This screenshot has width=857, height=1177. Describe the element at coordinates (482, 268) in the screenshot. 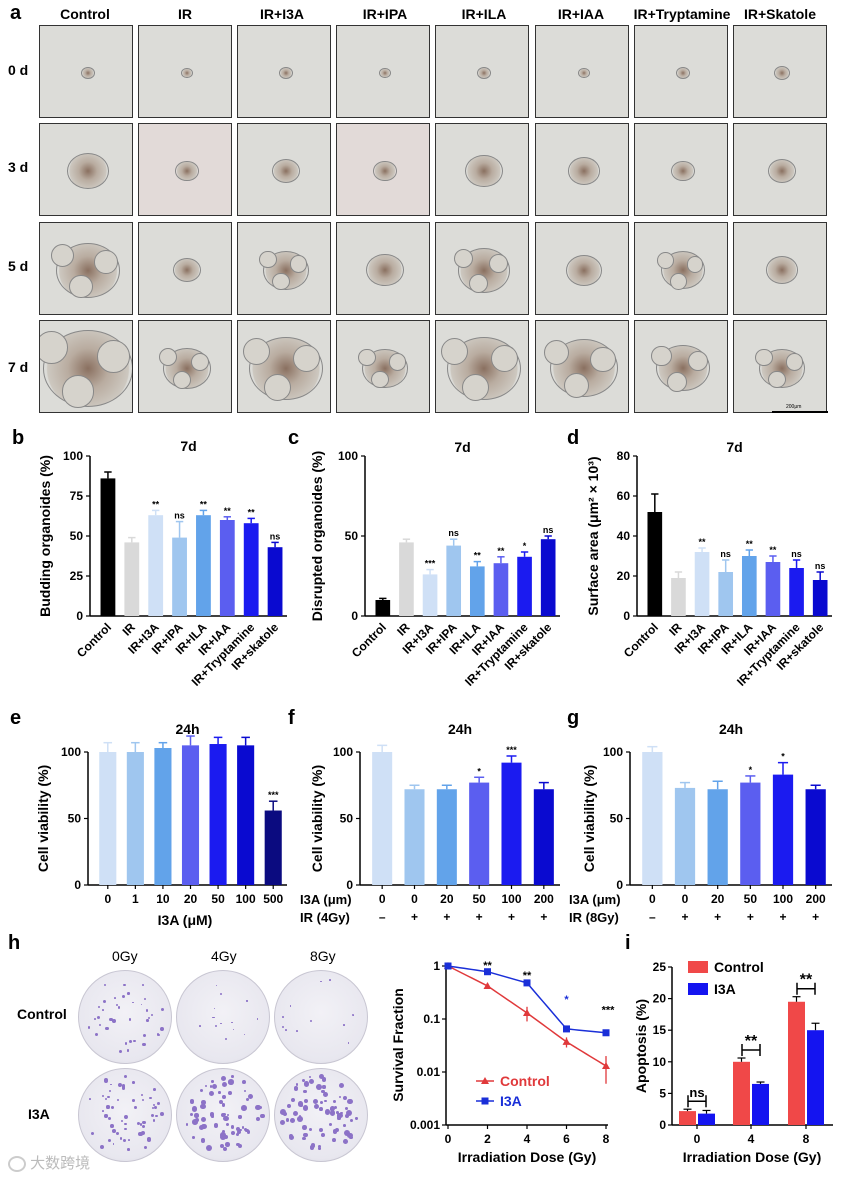

I see `organoid-image-r2-c4` at that location.